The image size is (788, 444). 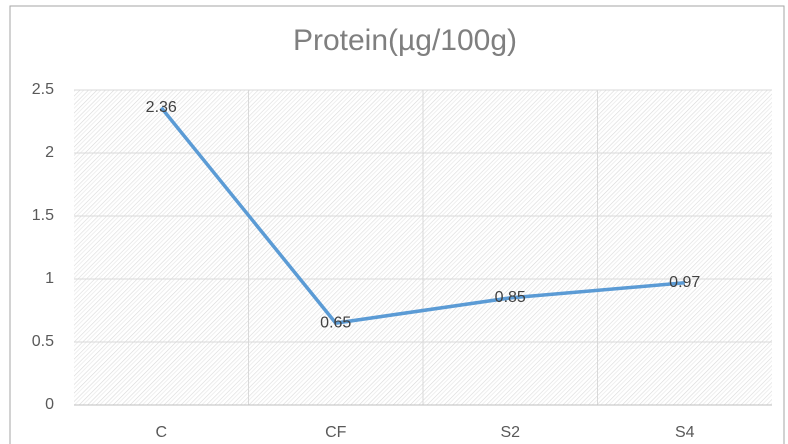 What do you see at coordinates (510, 432) in the screenshot?
I see `x-tick-label: S2` at bounding box center [510, 432].